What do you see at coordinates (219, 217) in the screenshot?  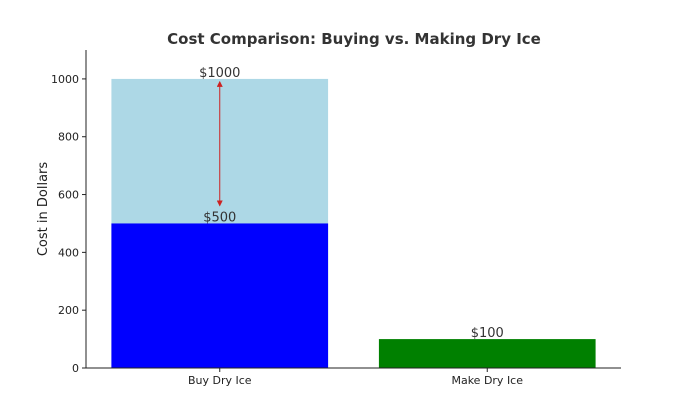 I see `data-label-2: $500` at bounding box center [219, 217].